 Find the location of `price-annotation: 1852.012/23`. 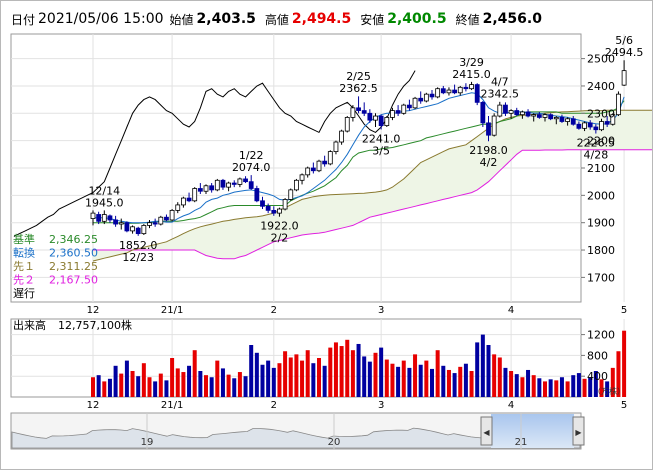

price-annotation: 1852.012/23 is located at coordinates (138, 251).